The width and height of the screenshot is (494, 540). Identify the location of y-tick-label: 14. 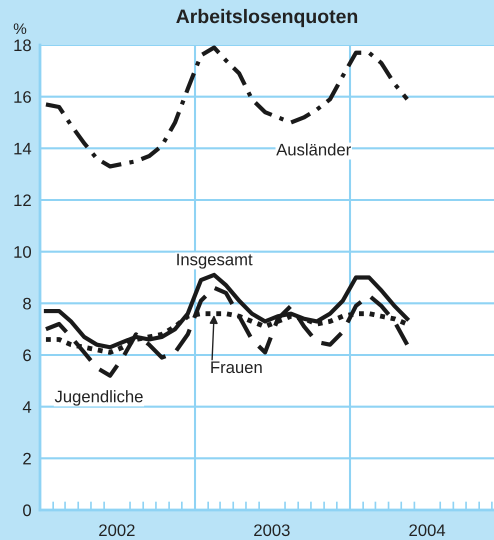
(23, 148).